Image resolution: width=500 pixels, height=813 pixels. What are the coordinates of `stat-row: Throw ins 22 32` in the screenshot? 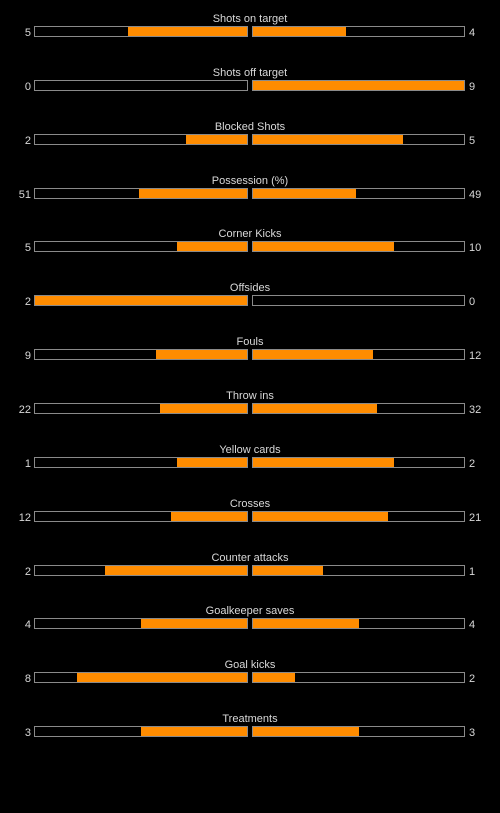 It's located at (250, 409).